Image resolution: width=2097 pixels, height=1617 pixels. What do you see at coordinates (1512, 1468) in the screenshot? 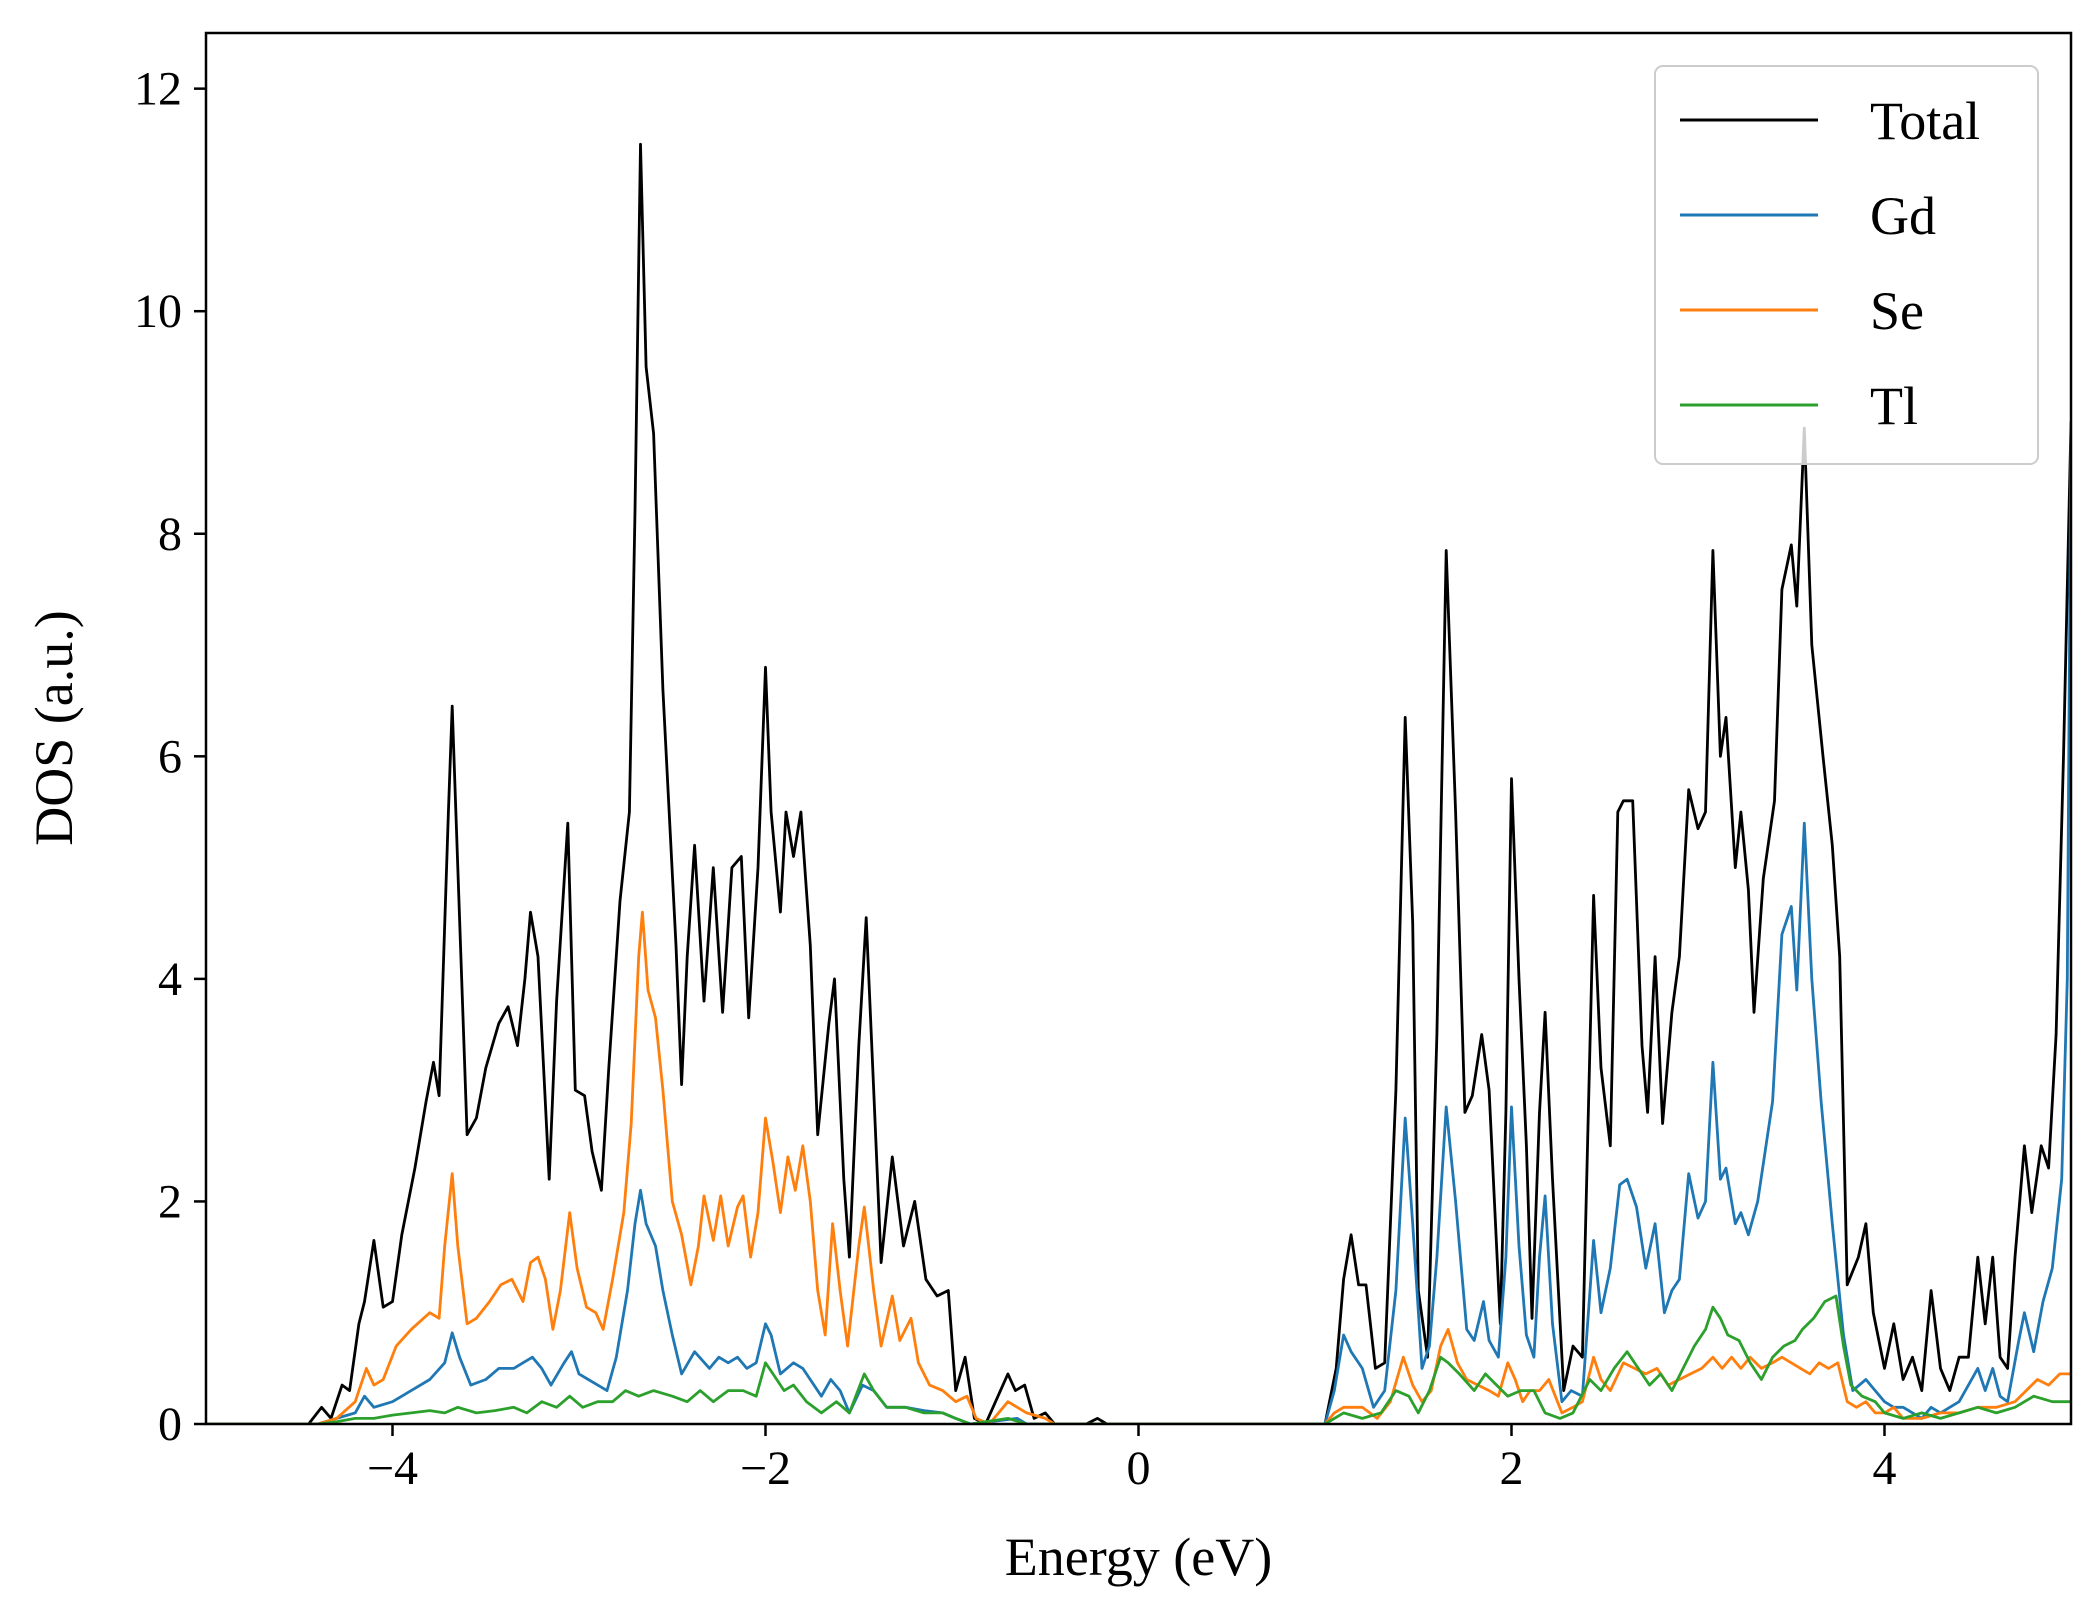
I see `x-tick-label: 2` at bounding box center [1512, 1468].